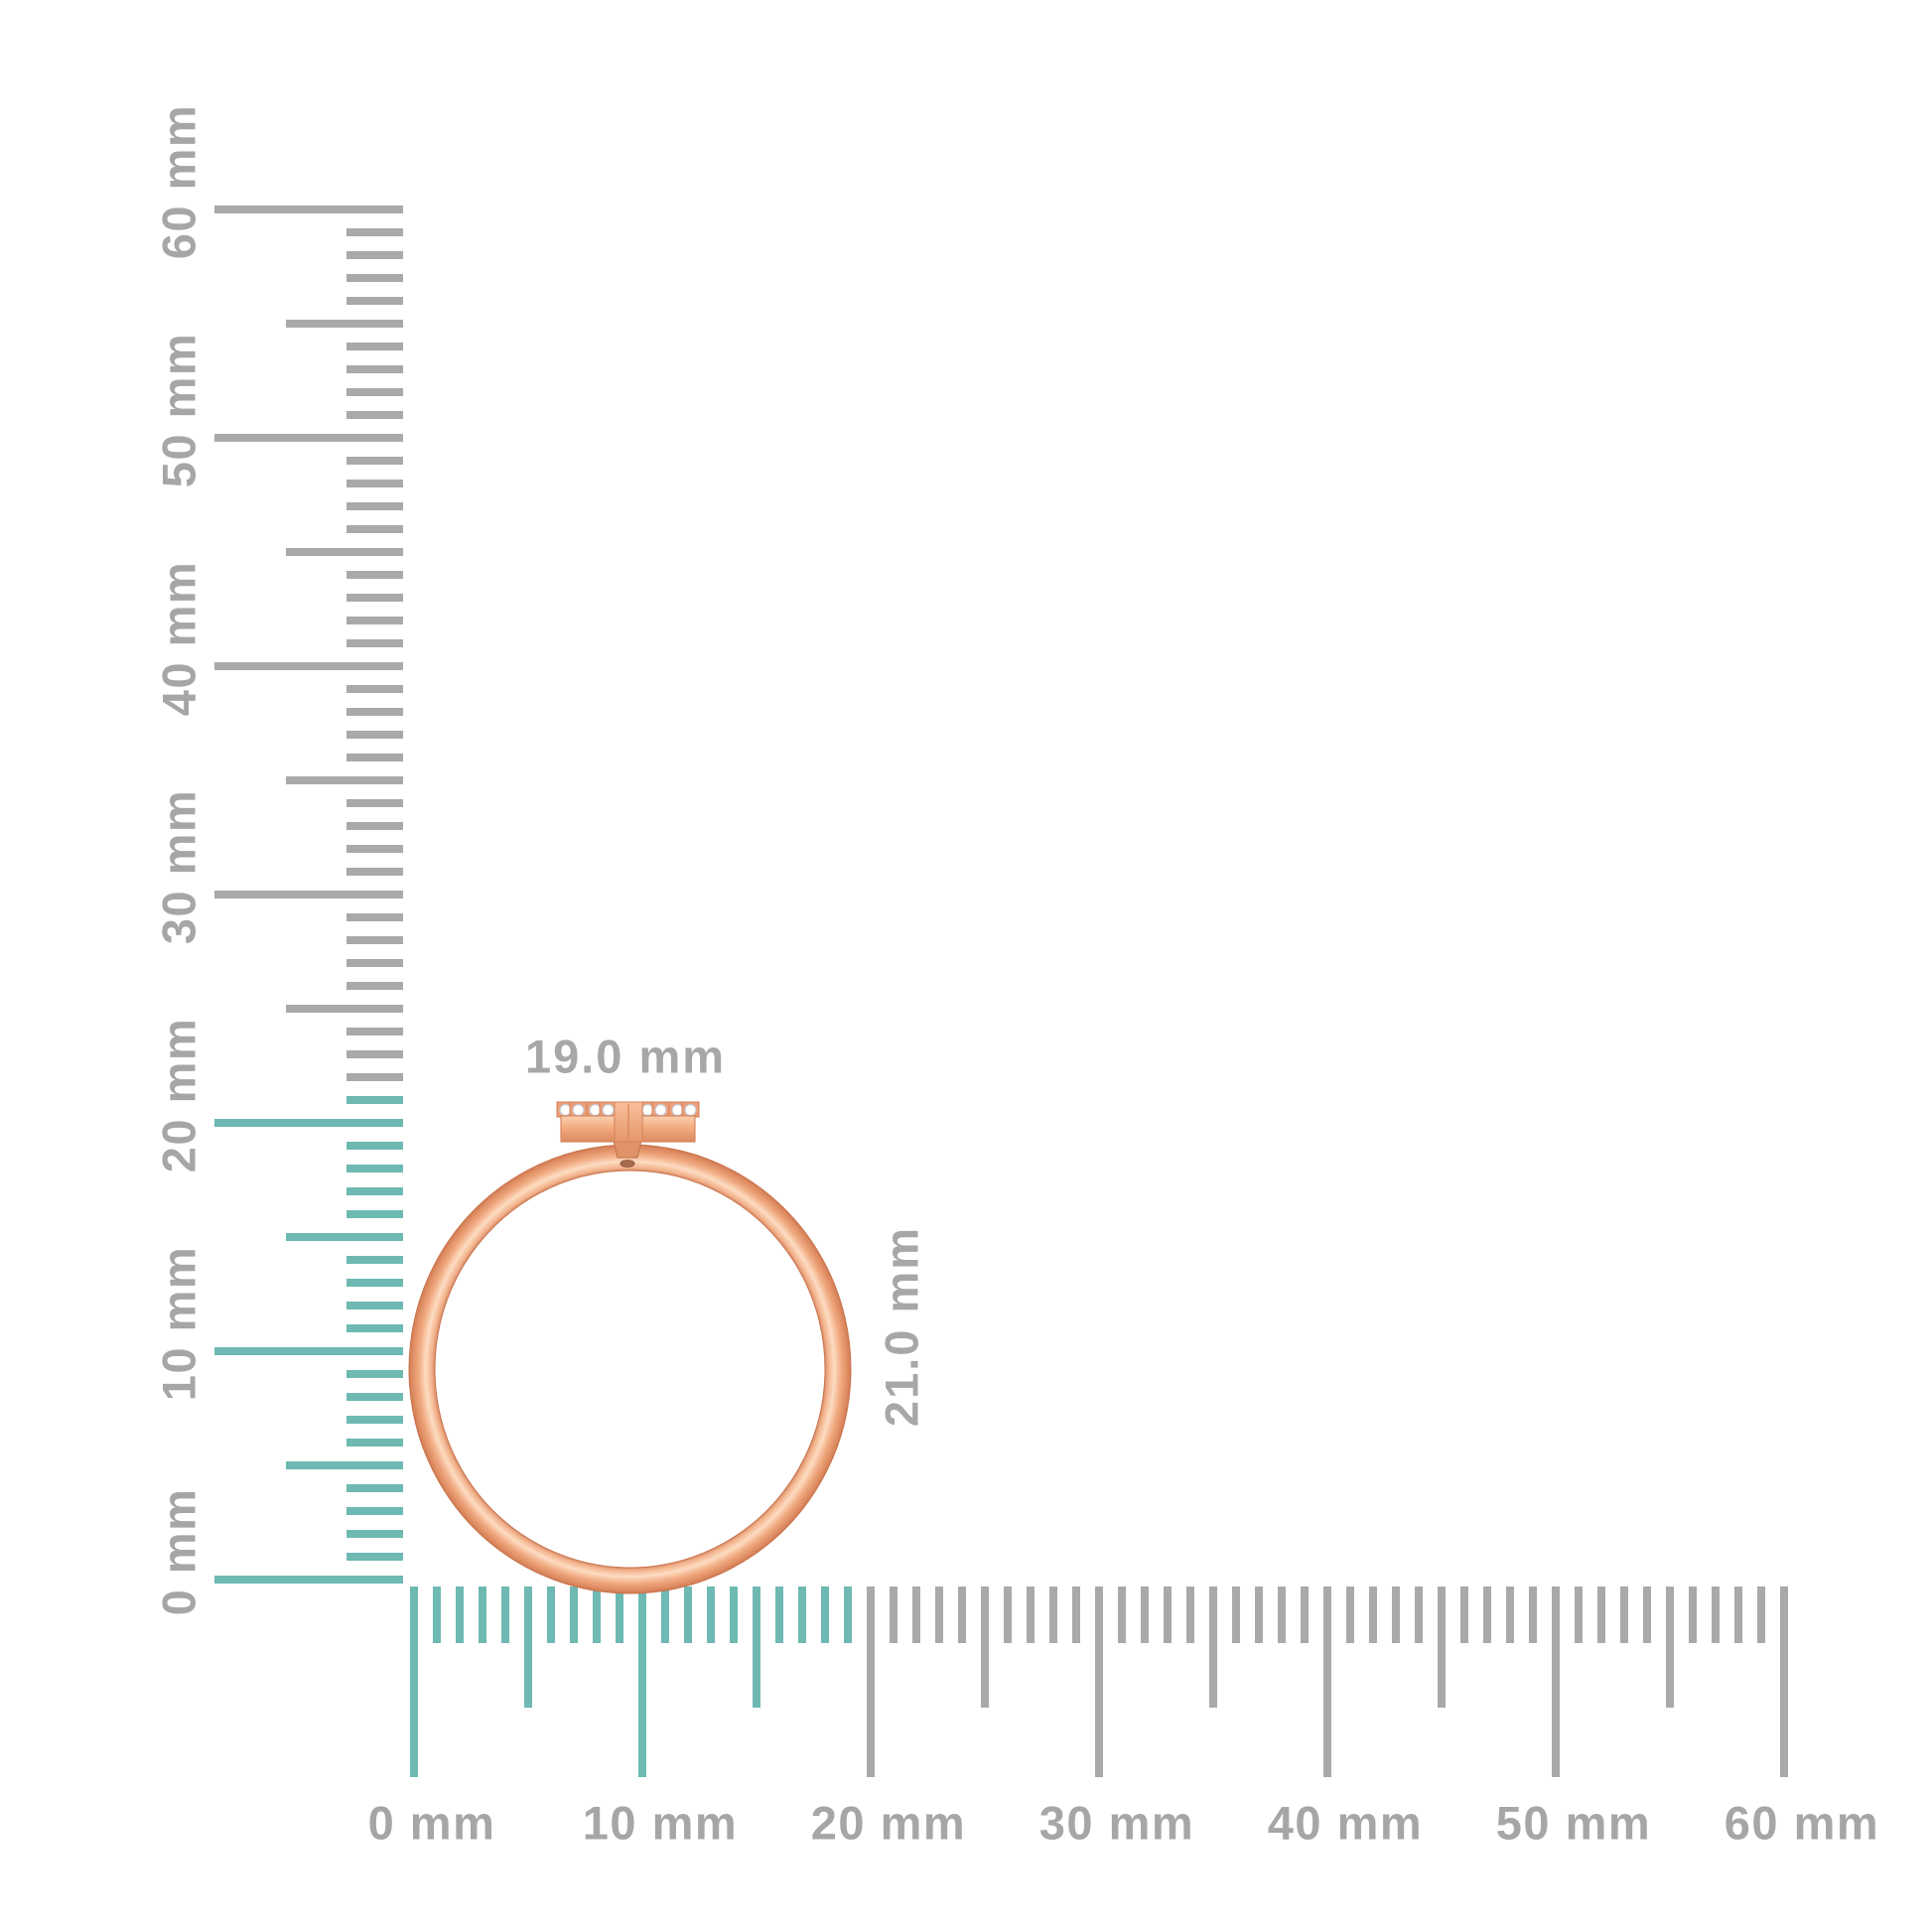 This screenshot has height=1932, width=1932. What do you see at coordinates (1802, 1823) in the screenshot?
I see `horizontal-ruler-label: 60 mm` at bounding box center [1802, 1823].